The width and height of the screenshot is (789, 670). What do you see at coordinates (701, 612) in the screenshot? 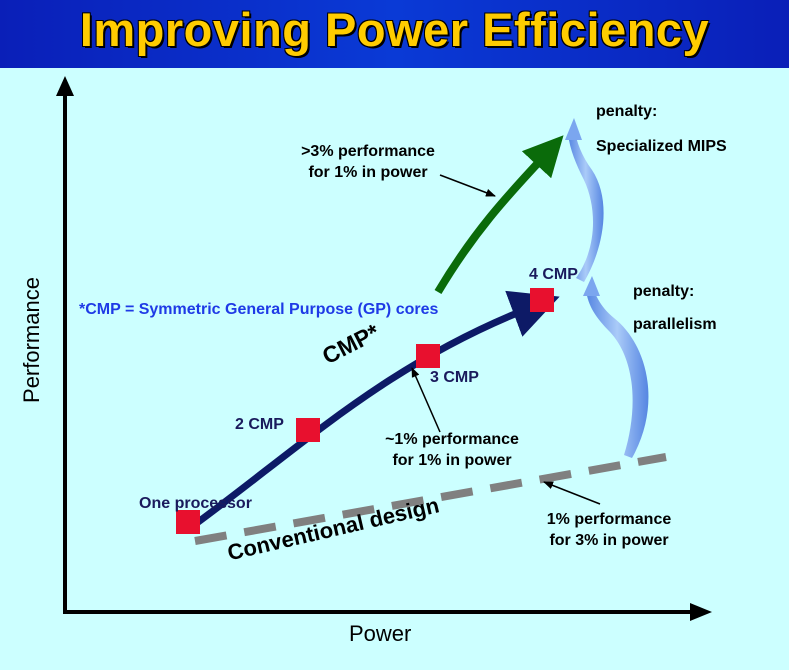
I see `x-axis-arrowhead` at bounding box center [701, 612].